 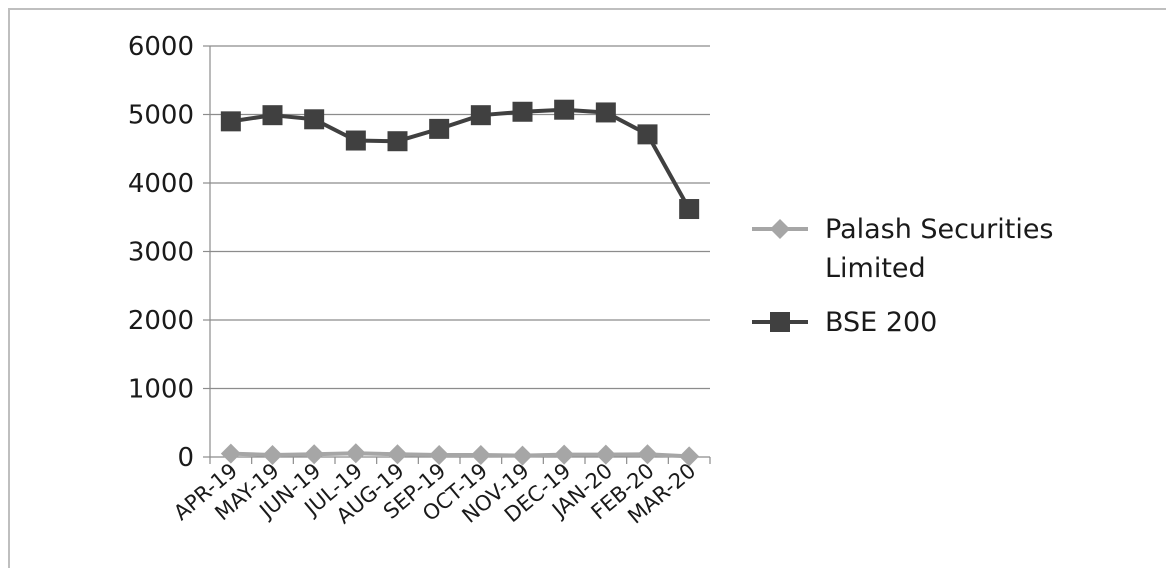 What do you see at coordinates (875, 268) in the screenshot?
I see `legend-label-palash-line2: Limited` at bounding box center [875, 268].